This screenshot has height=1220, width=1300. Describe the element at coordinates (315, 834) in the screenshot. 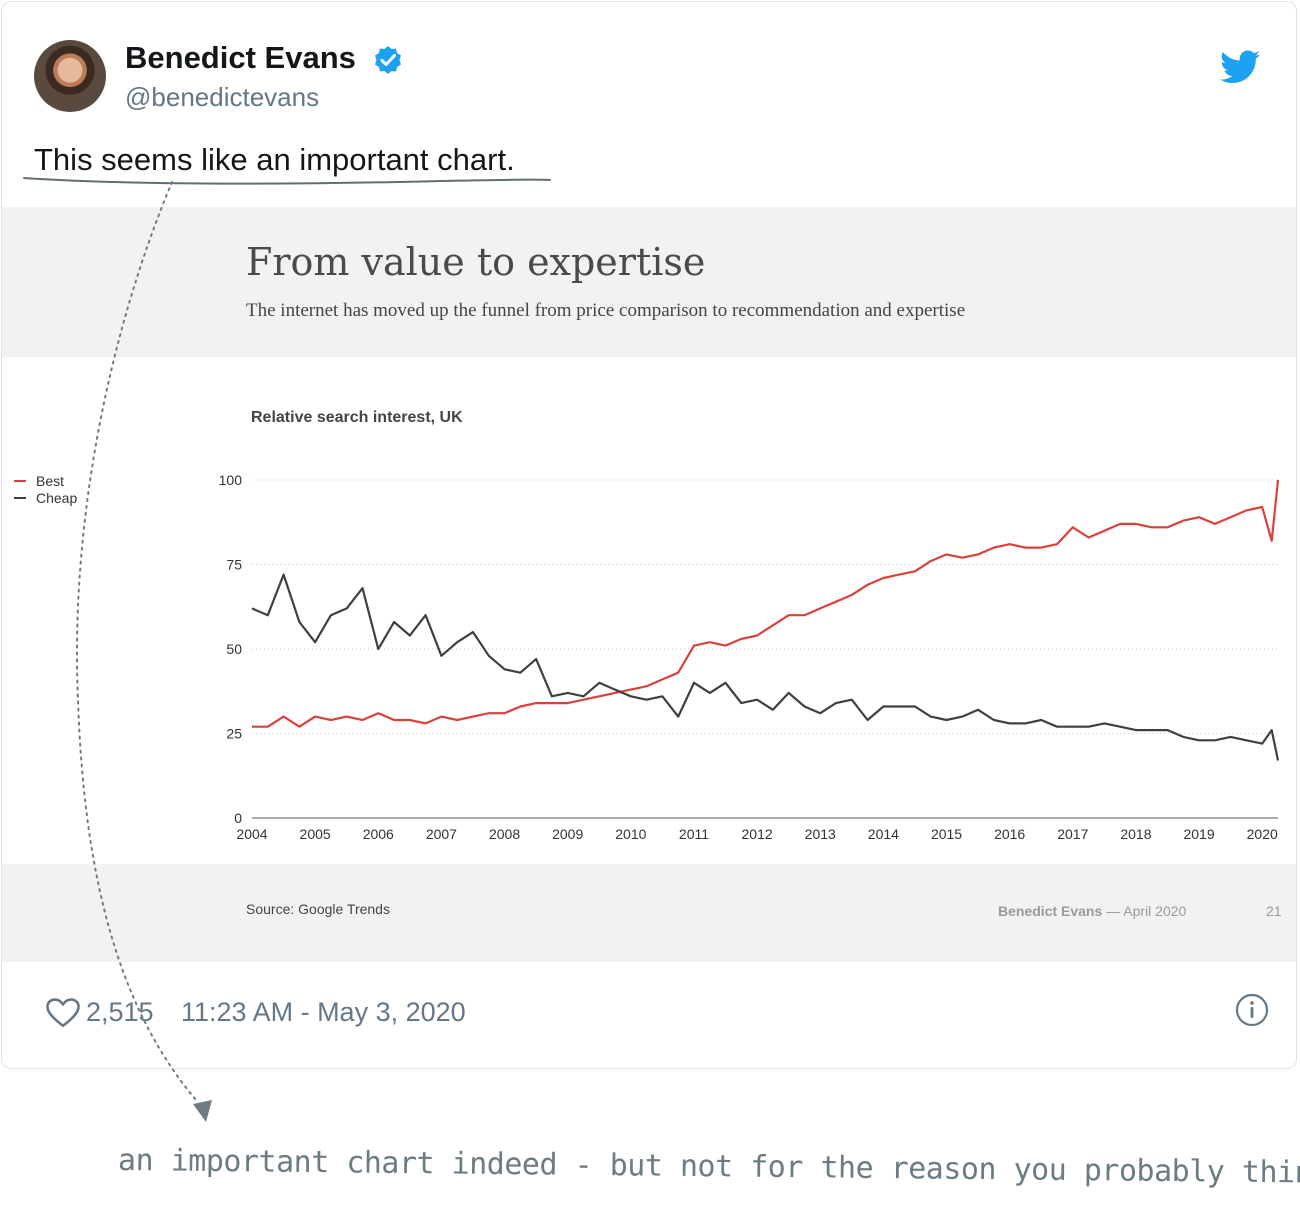

I see `x-tick-label: 2005` at that location.